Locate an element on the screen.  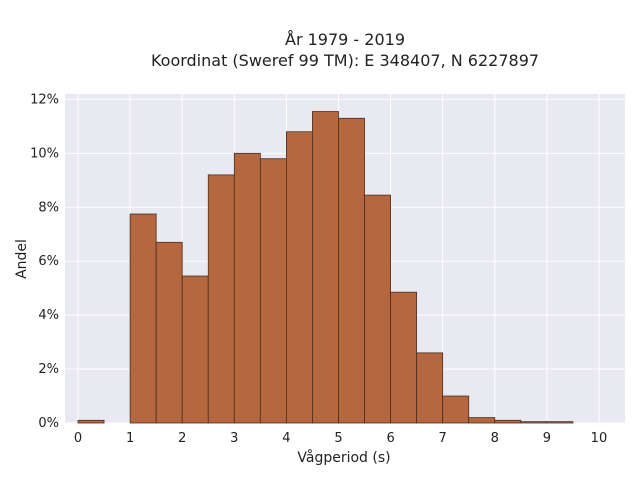
y-tick-label: 6% is located at coordinates (48, 261).